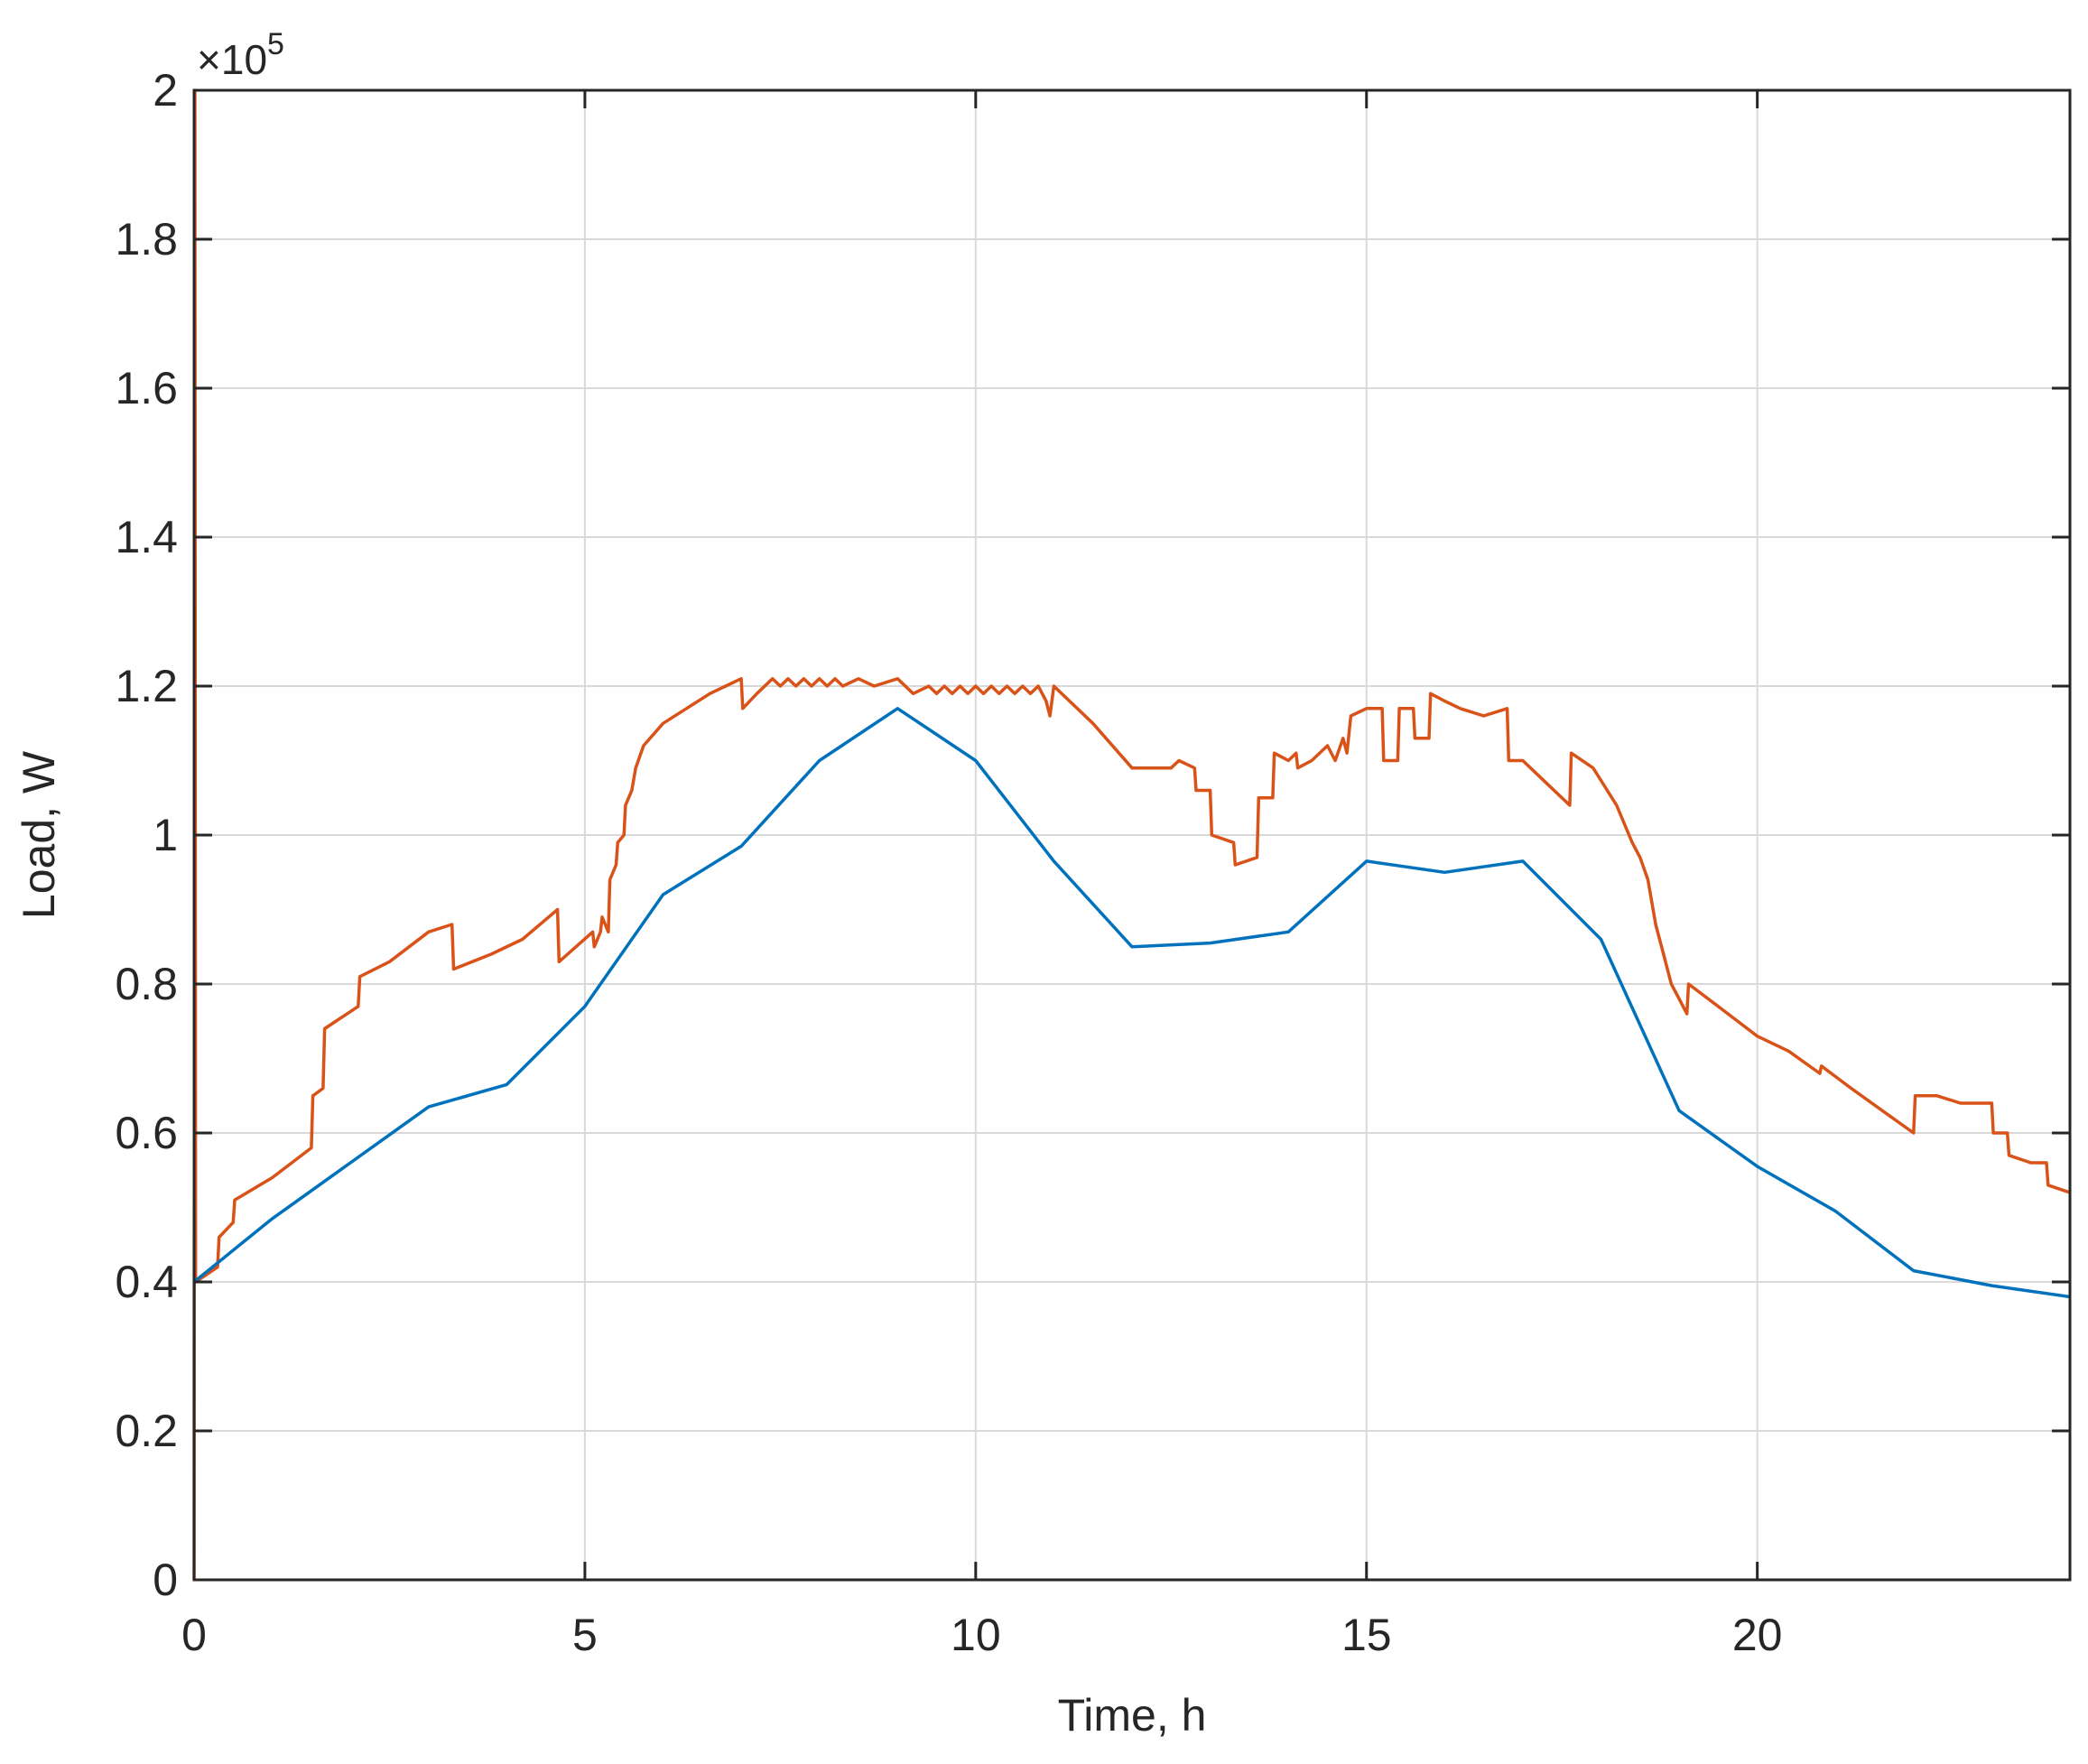  Describe the element at coordinates (147, 984) in the screenshot. I see `y-tick-label: 0.8` at that location.